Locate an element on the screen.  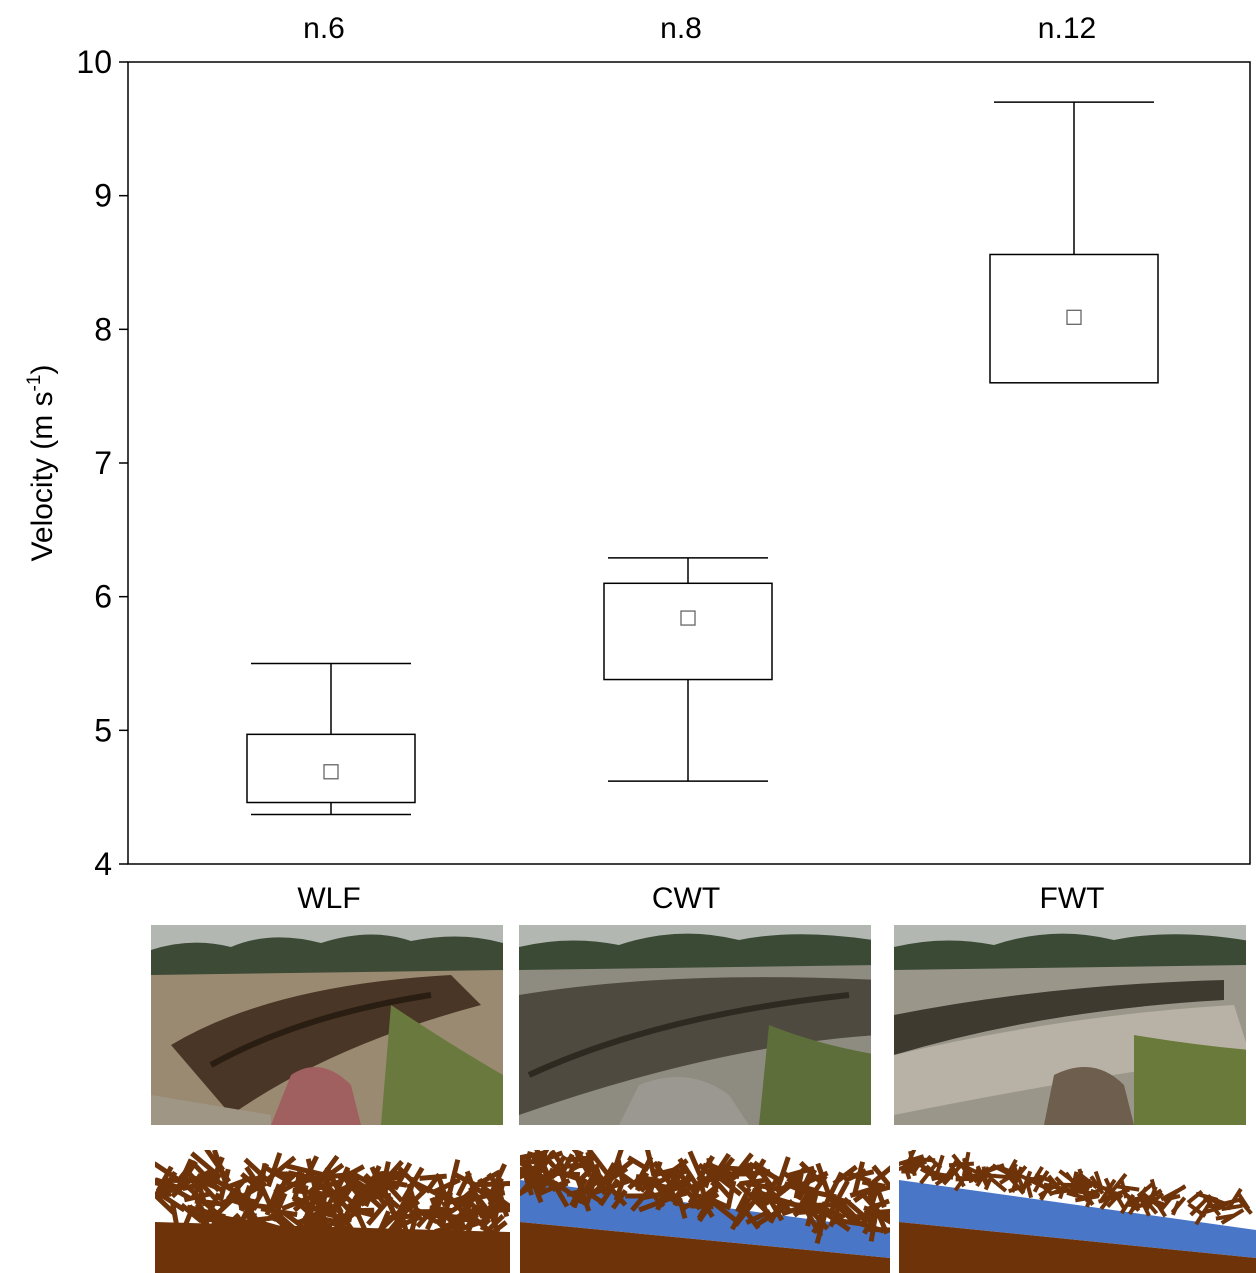
wlf-field-photo is located at coordinates (327, 1025).